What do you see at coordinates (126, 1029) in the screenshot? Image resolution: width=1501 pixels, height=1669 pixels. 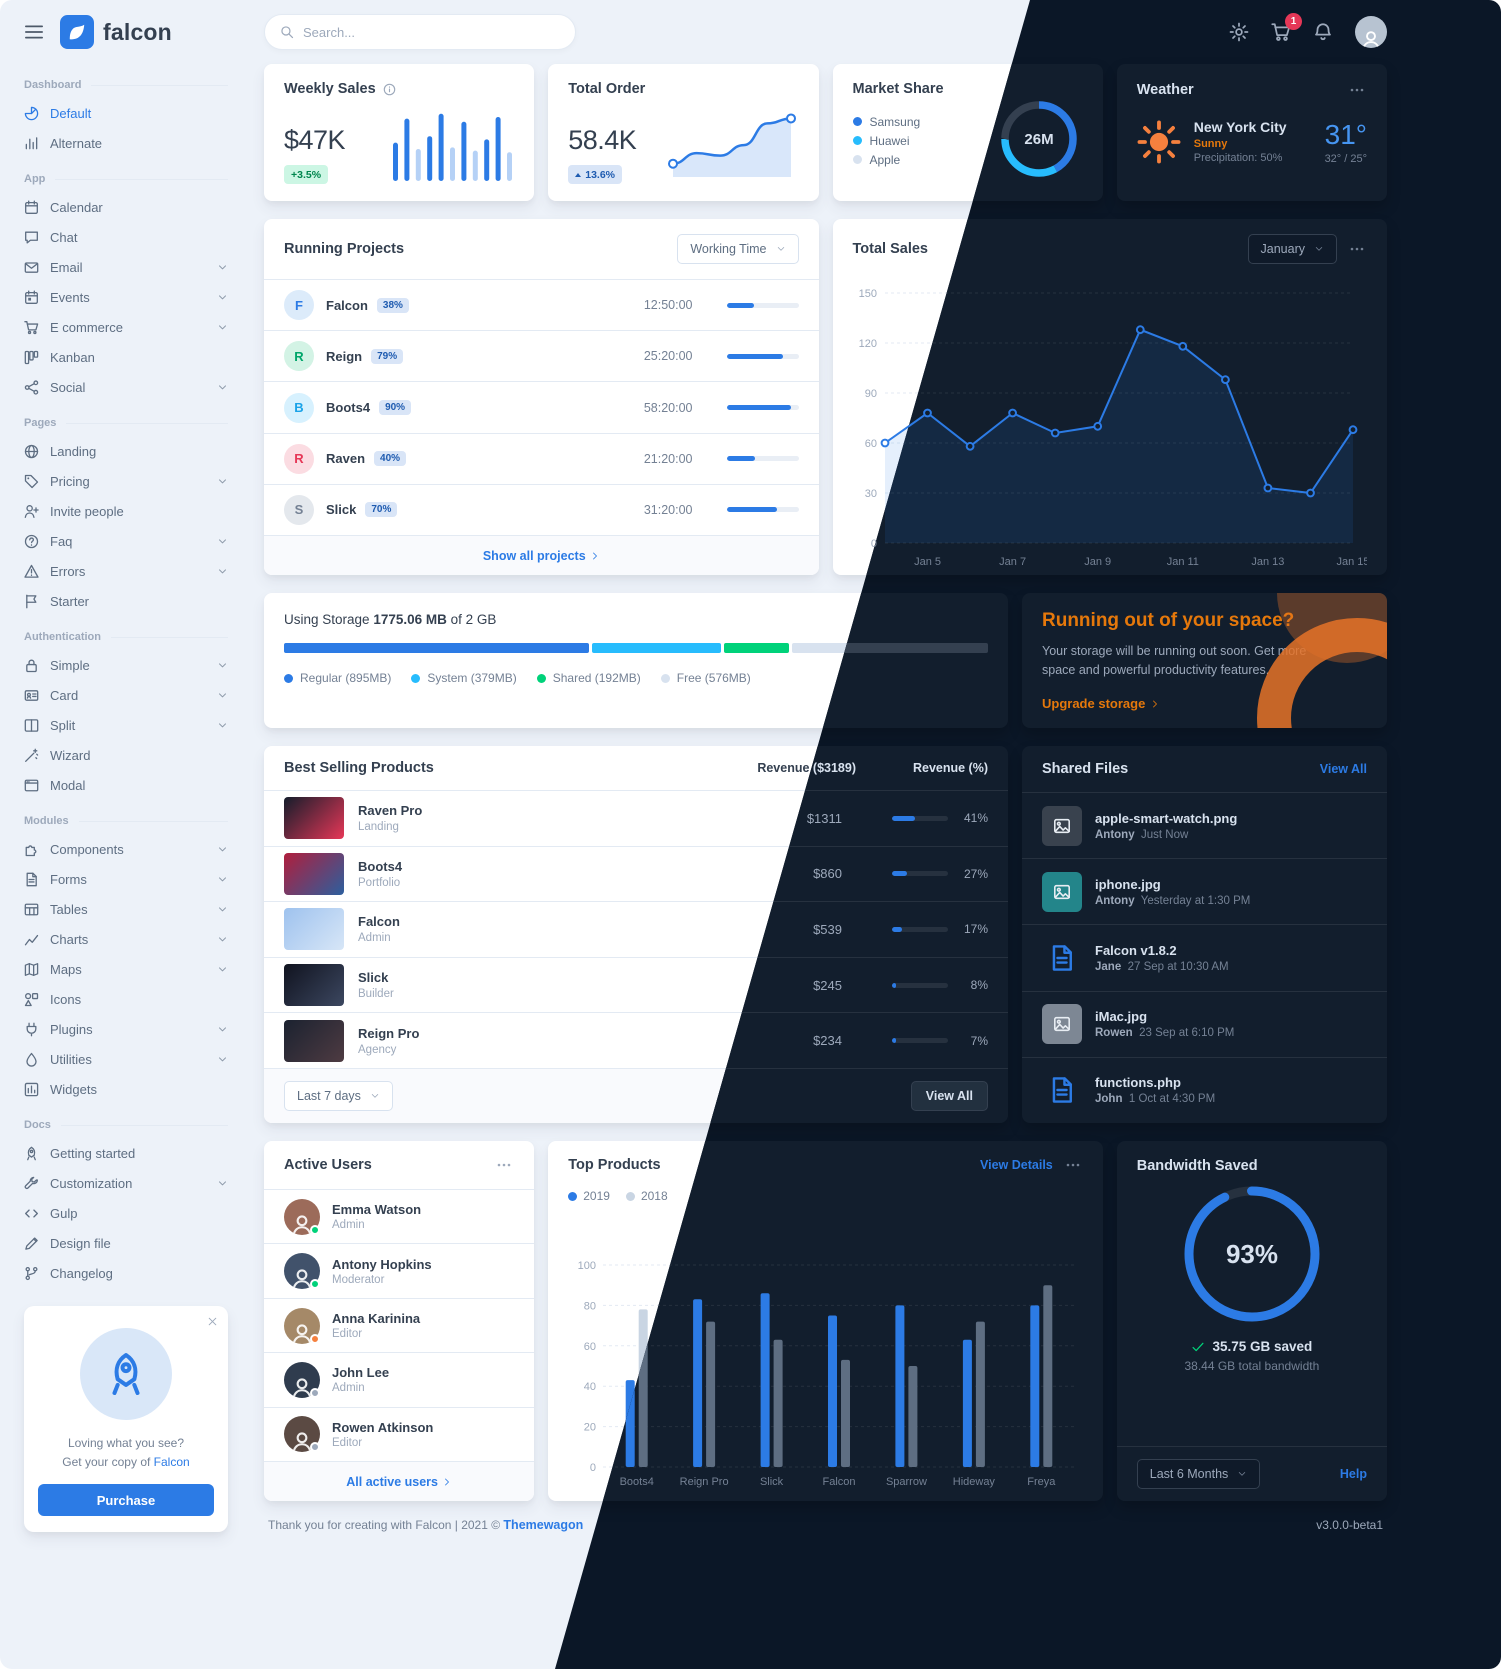 I see `sidebar-item-plugins: Plugins` at bounding box center [126, 1029].